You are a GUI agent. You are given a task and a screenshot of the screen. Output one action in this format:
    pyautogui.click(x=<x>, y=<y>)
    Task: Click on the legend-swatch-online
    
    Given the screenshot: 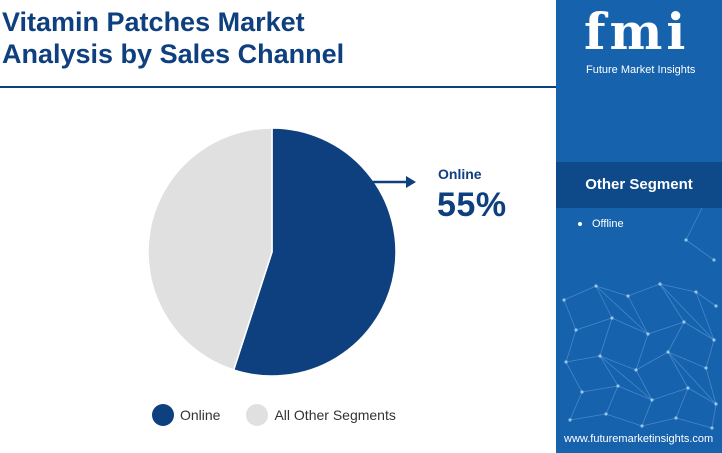 What is the action you would take?
    pyautogui.click(x=163, y=415)
    